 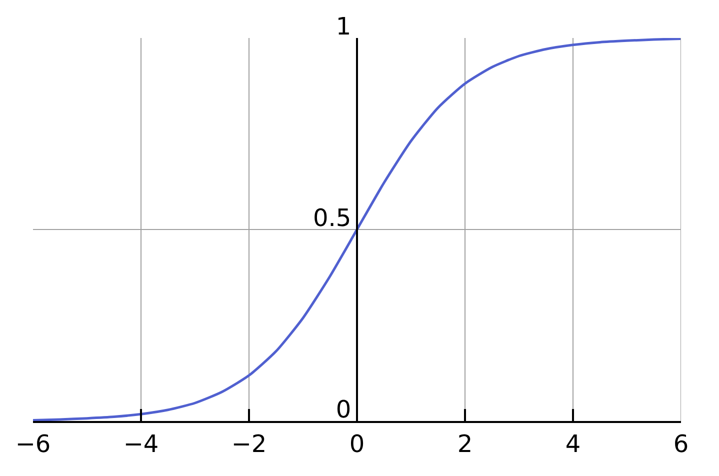 What do you see at coordinates (465, 444) in the screenshot?
I see `x-tick-label: 2` at bounding box center [465, 444].